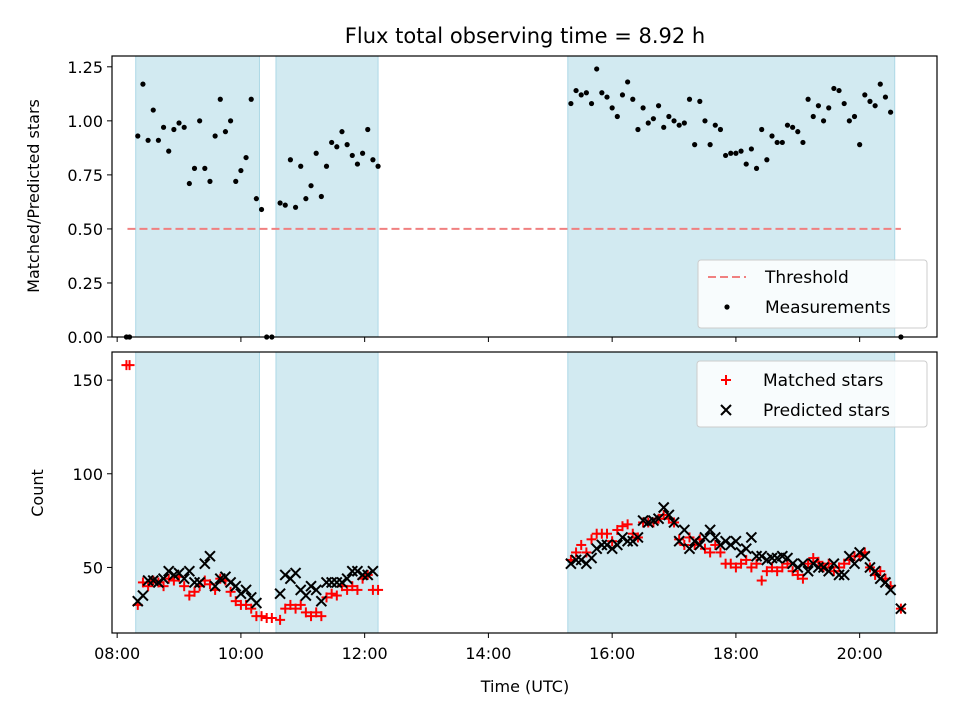 This screenshot has width=960, height=724. Describe the element at coordinates (33, 196) in the screenshot. I see `top-y-axis-label: Matched/Predicted stars` at that location.